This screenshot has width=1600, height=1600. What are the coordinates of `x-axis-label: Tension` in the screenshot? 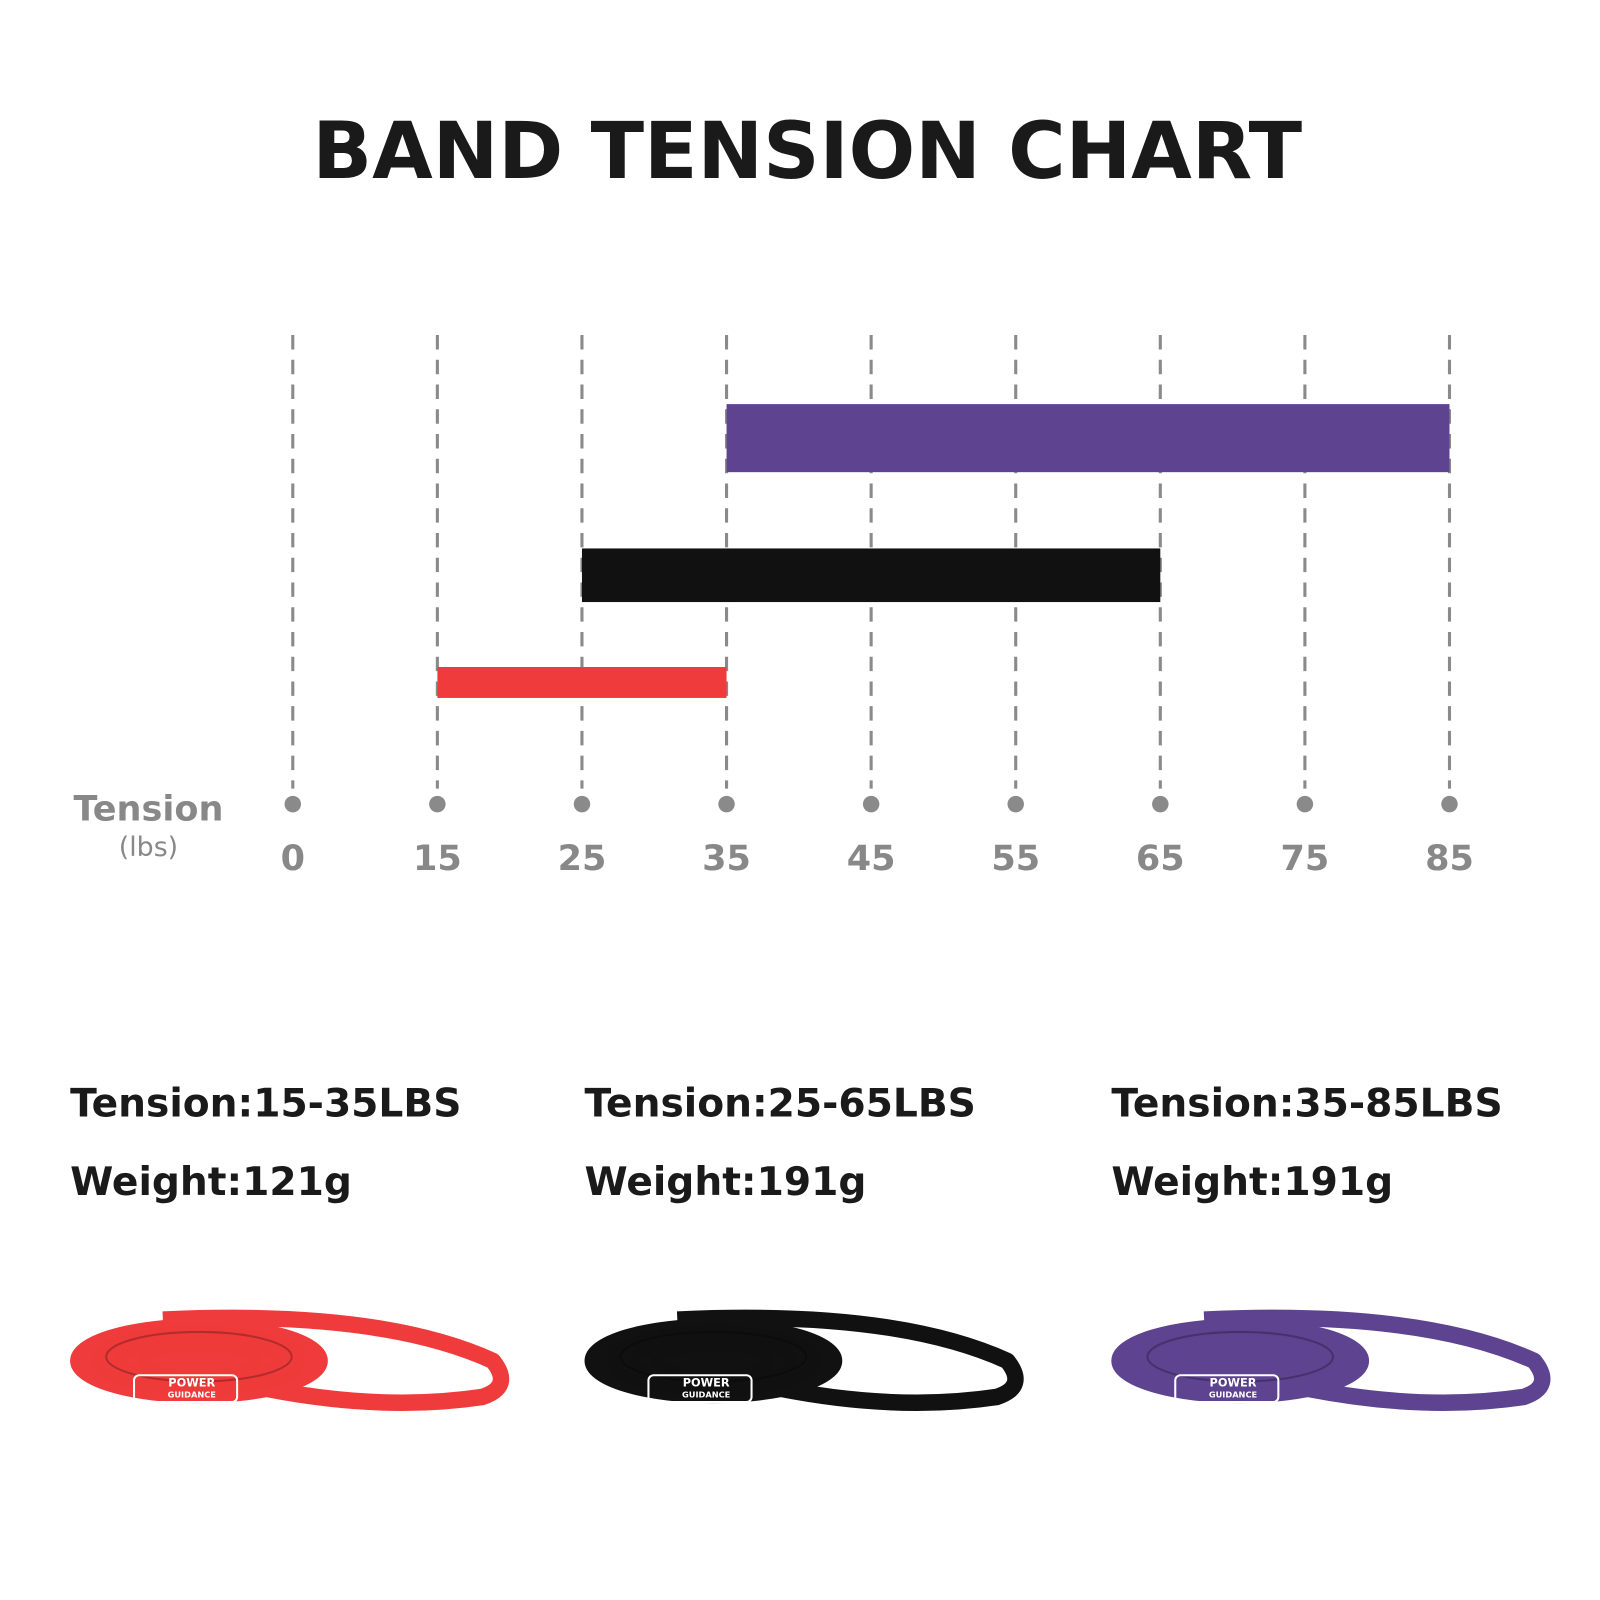 It's located at (149, 808).